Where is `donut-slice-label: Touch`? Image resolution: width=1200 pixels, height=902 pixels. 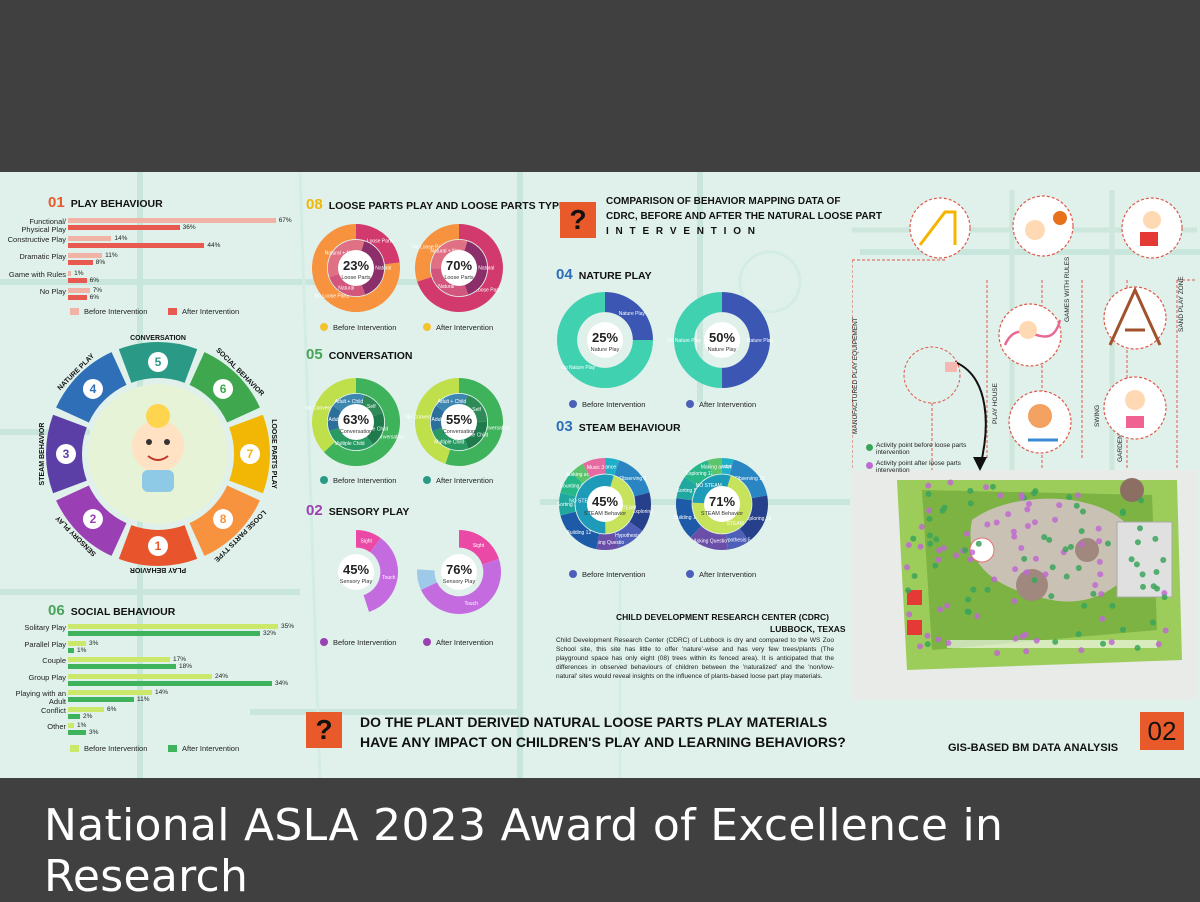 donut-slice-label: Touch is located at coordinates (472, 604).